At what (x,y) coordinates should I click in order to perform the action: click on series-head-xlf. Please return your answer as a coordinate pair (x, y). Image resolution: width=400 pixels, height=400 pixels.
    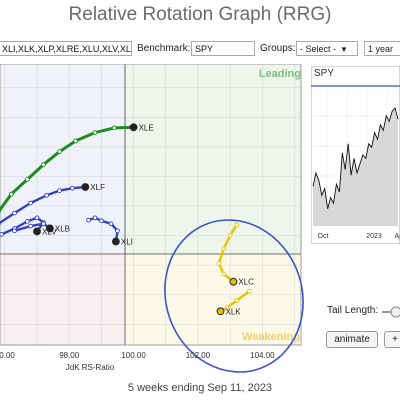
    Looking at the image, I should click on (85, 187).